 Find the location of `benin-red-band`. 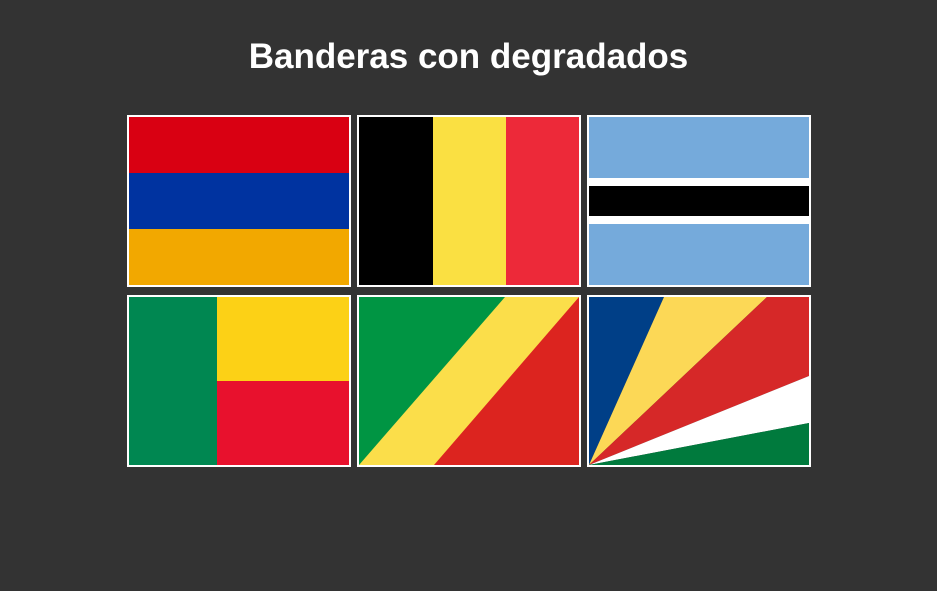

benin-red-band is located at coordinates (283, 423).